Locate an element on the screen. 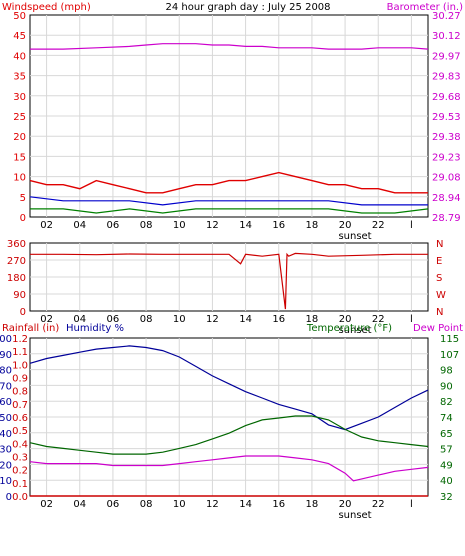 The width and height of the screenshot is (465, 556). wind-xtick-label: 22 is located at coordinates (378, 225).